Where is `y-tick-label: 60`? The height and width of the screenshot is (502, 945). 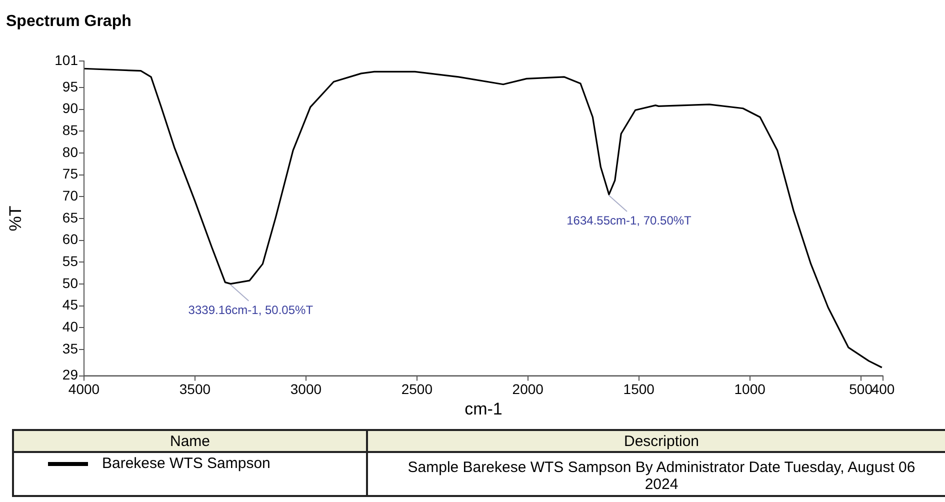
y-tick-label: 60 is located at coordinates (70, 239).